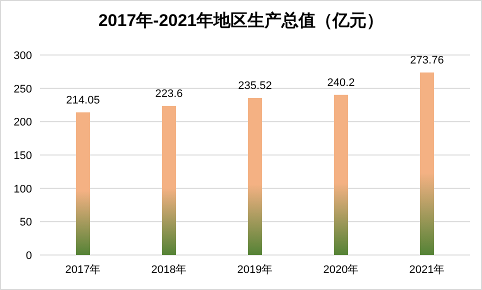 The height and width of the screenshot is (290, 482). Describe the element at coordinates (241, 20) in the screenshot. I see `chart-title: 2017年-2021年地区生产总值（亿元）` at that location.